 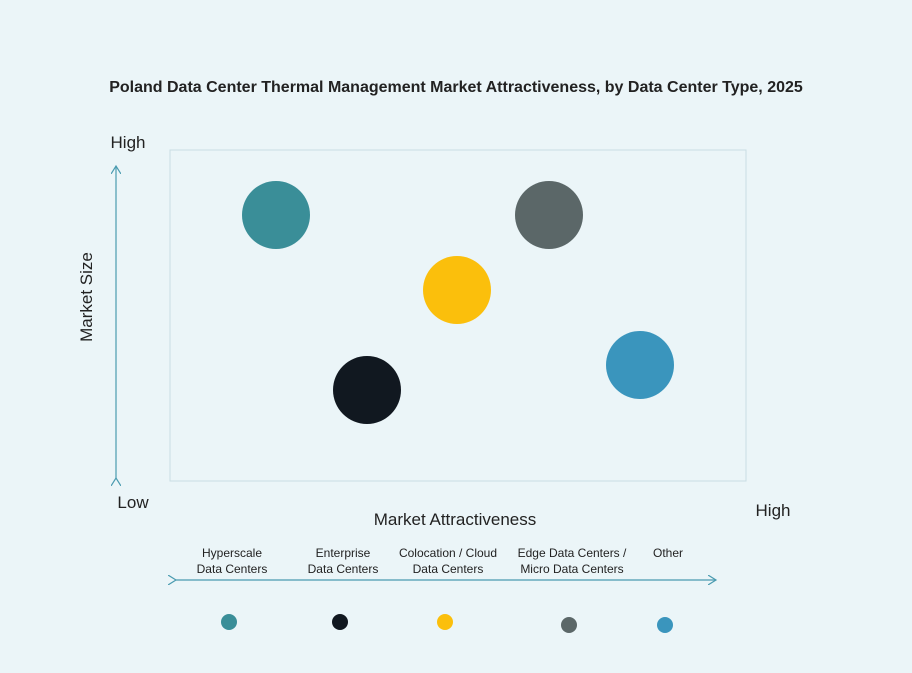 What do you see at coordinates (668, 553) in the screenshot?
I see `legend-label: Other` at bounding box center [668, 553].